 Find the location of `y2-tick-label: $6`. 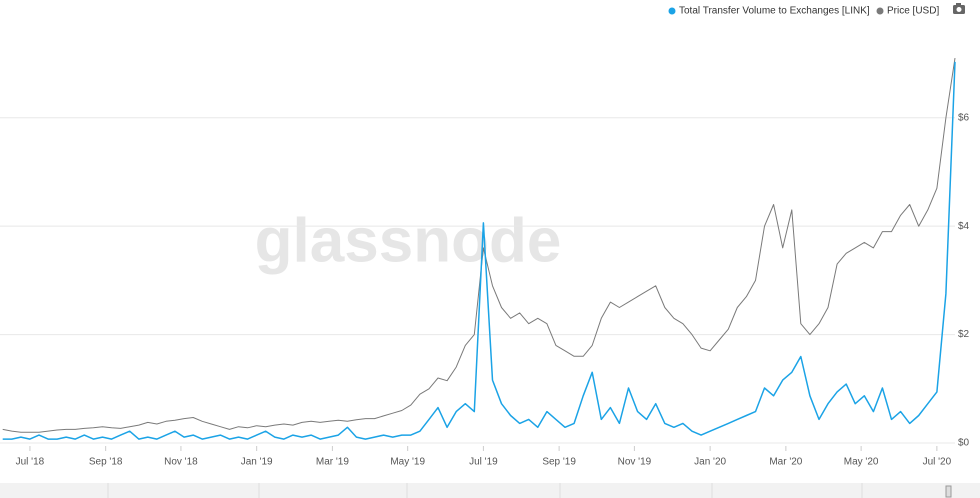

y2-tick-label: $6 is located at coordinates (964, 117).